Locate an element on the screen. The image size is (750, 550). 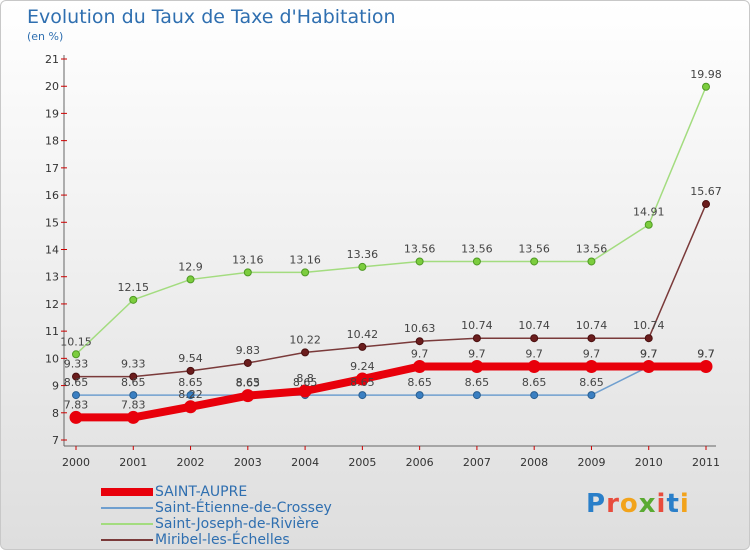
x-tick-label: 2000 is located at coordinates (76, 462).